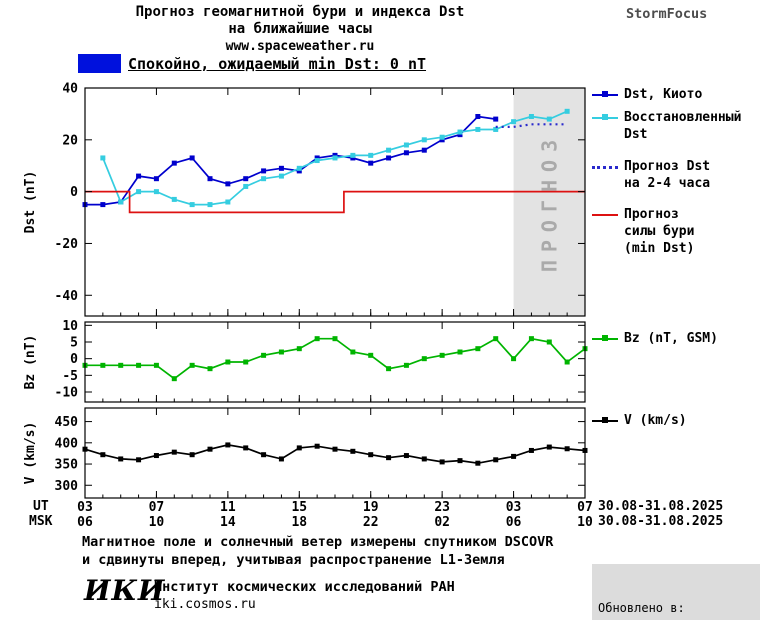 The image size is (760, 620). Describe the element at coordinates (67, 465) in the screenshot. I see `svg-text: 350` at that location.